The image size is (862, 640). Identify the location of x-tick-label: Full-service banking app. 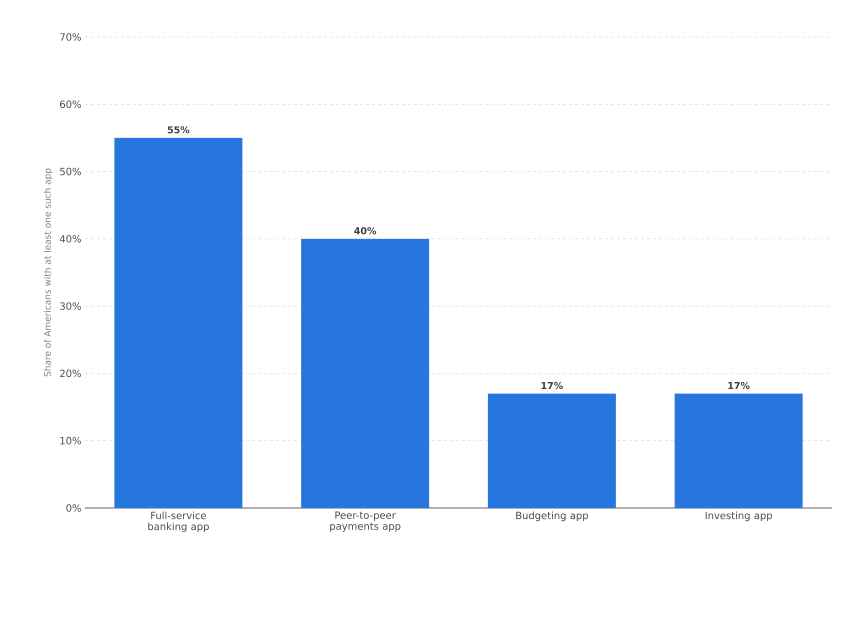
(178, 521).